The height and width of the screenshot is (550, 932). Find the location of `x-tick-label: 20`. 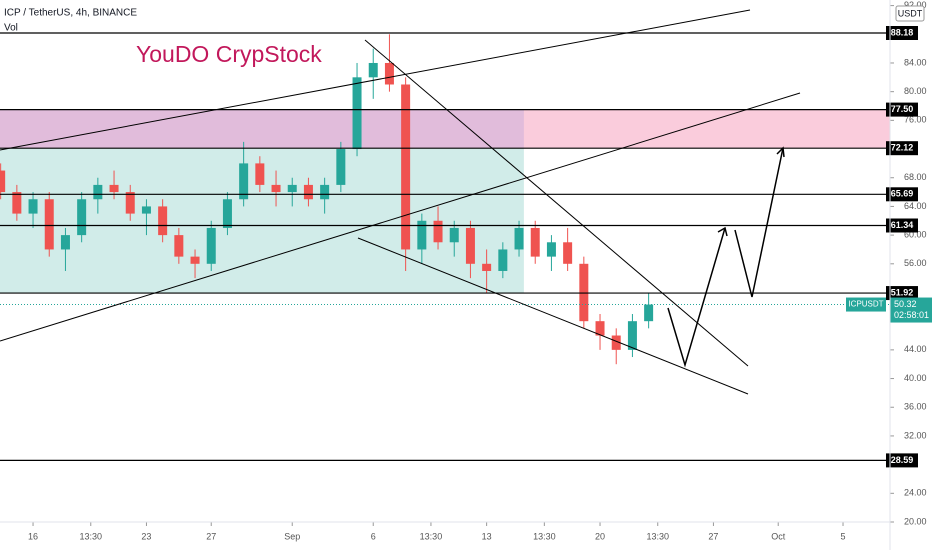

x-tick-label: 20 is located at coordinates (600, 536).